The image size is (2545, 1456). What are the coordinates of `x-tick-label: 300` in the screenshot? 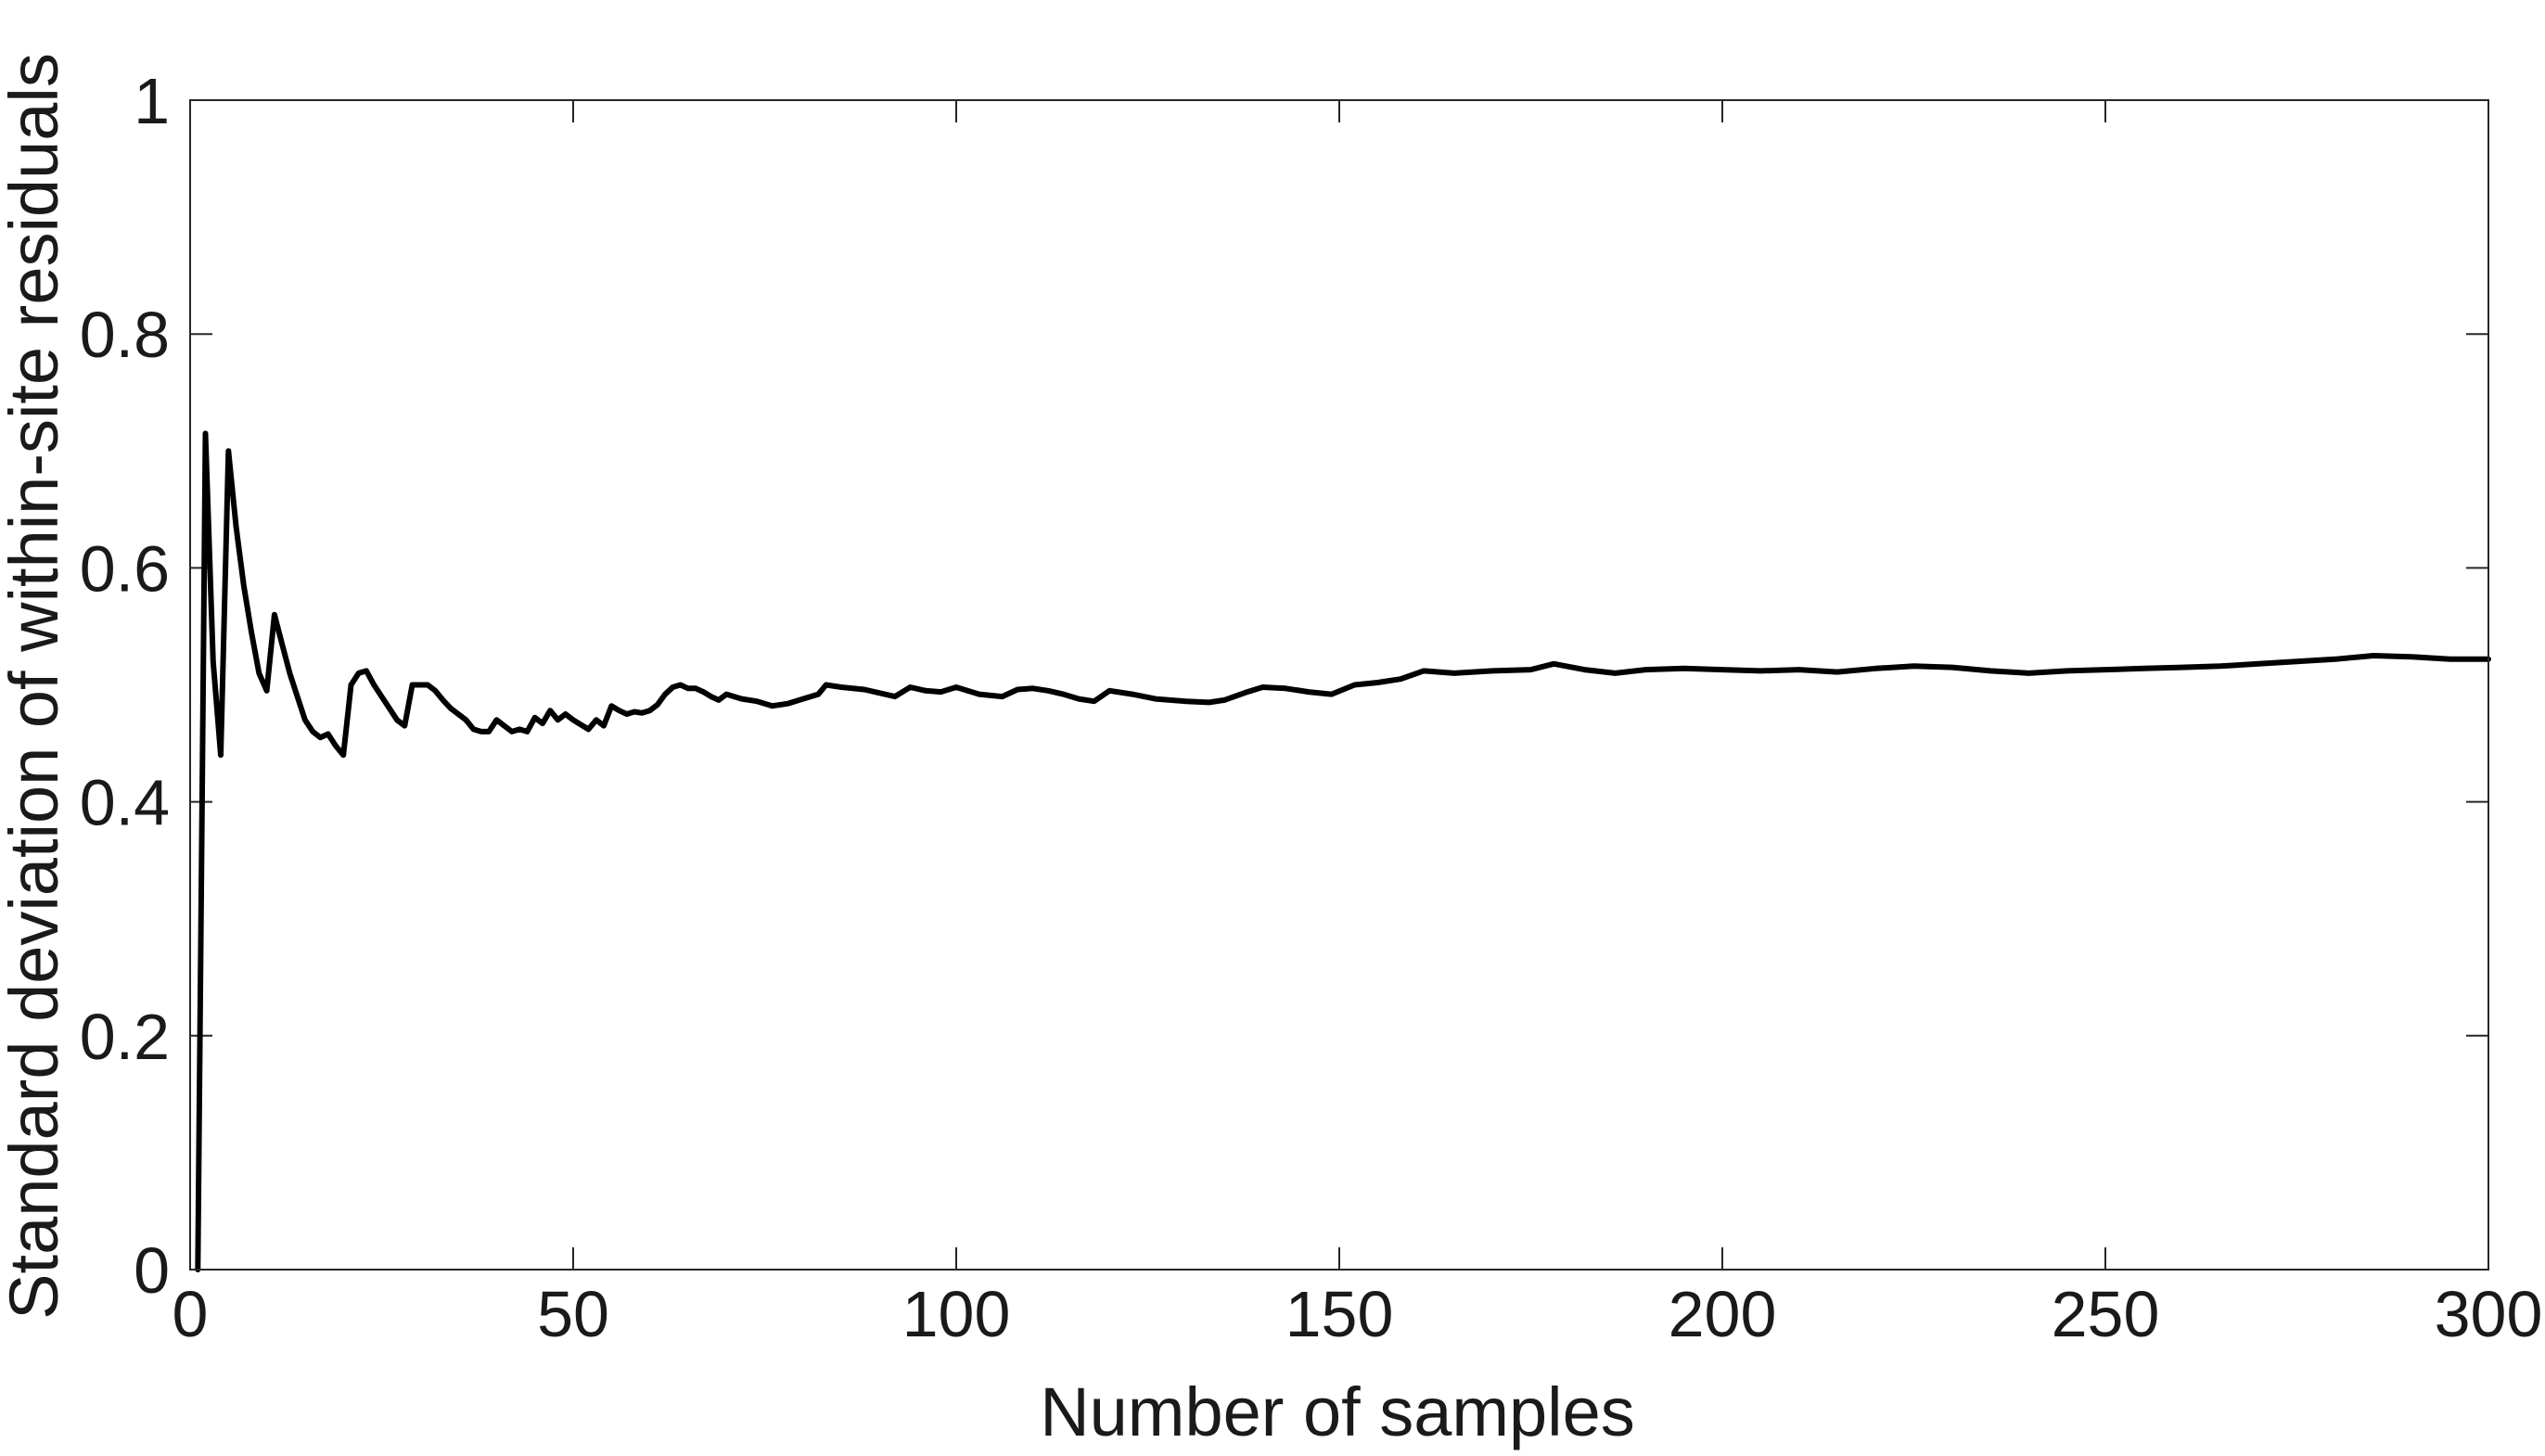 It's located at (2489, 1314).